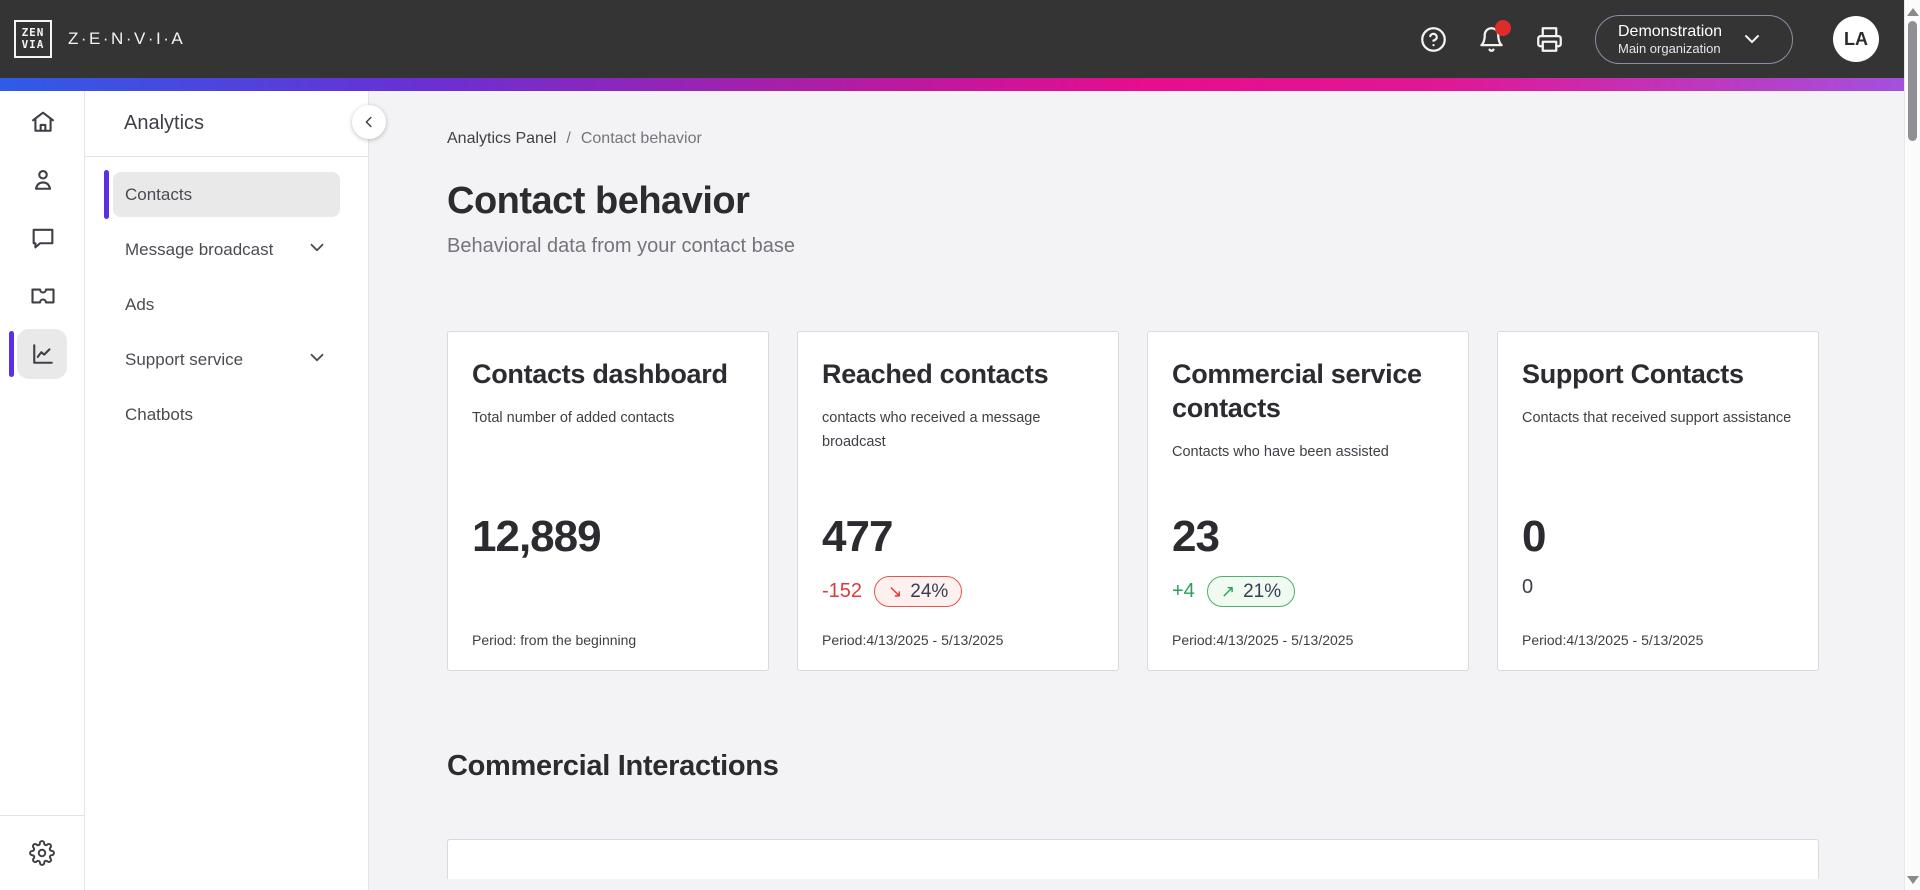 This screenshot has width=1920, height=890. What do you see at coordinates (140, 304) in the screenshot?
I see `sidebar-item-label: Ads` at bounding box center [140, 304].